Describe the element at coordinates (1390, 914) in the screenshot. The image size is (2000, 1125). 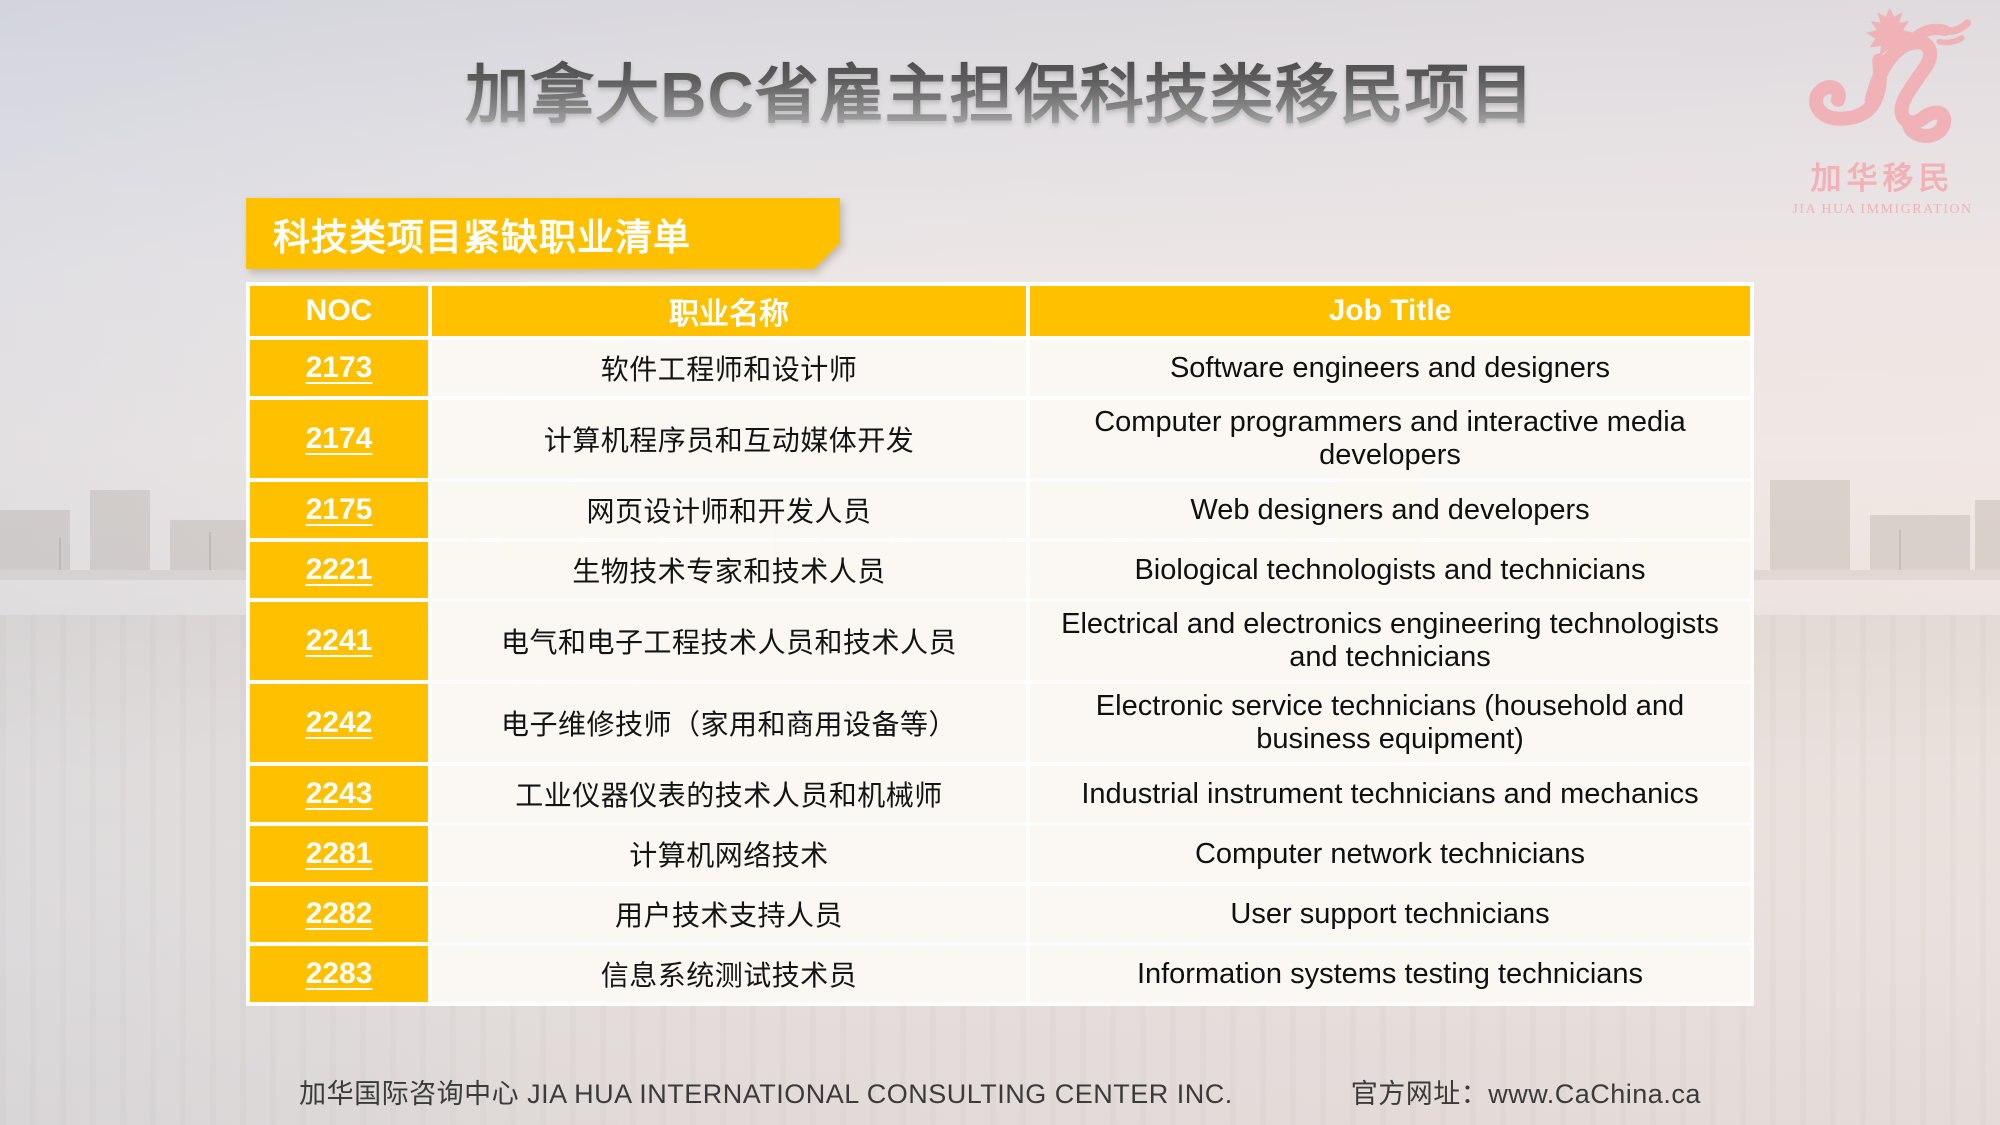
I see `job-title-cell: User support technicians` at that location.